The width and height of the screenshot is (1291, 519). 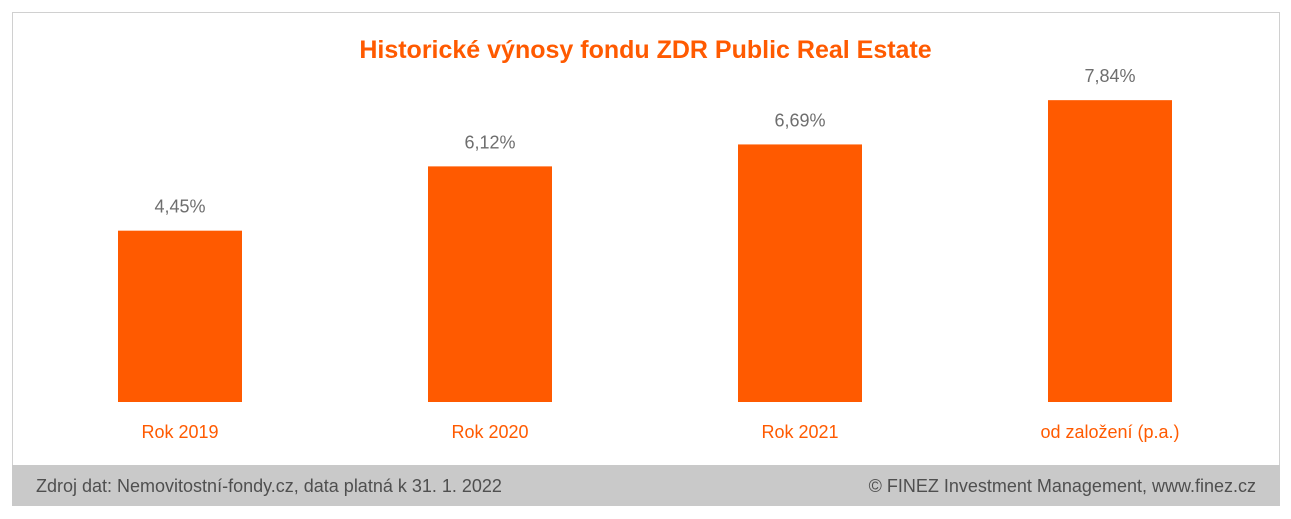 What do you see at coordinates (1109, 432) in the screenshot?
I see `category-label-3: od založení (p.a.)` at bounding box center [1109, 432].